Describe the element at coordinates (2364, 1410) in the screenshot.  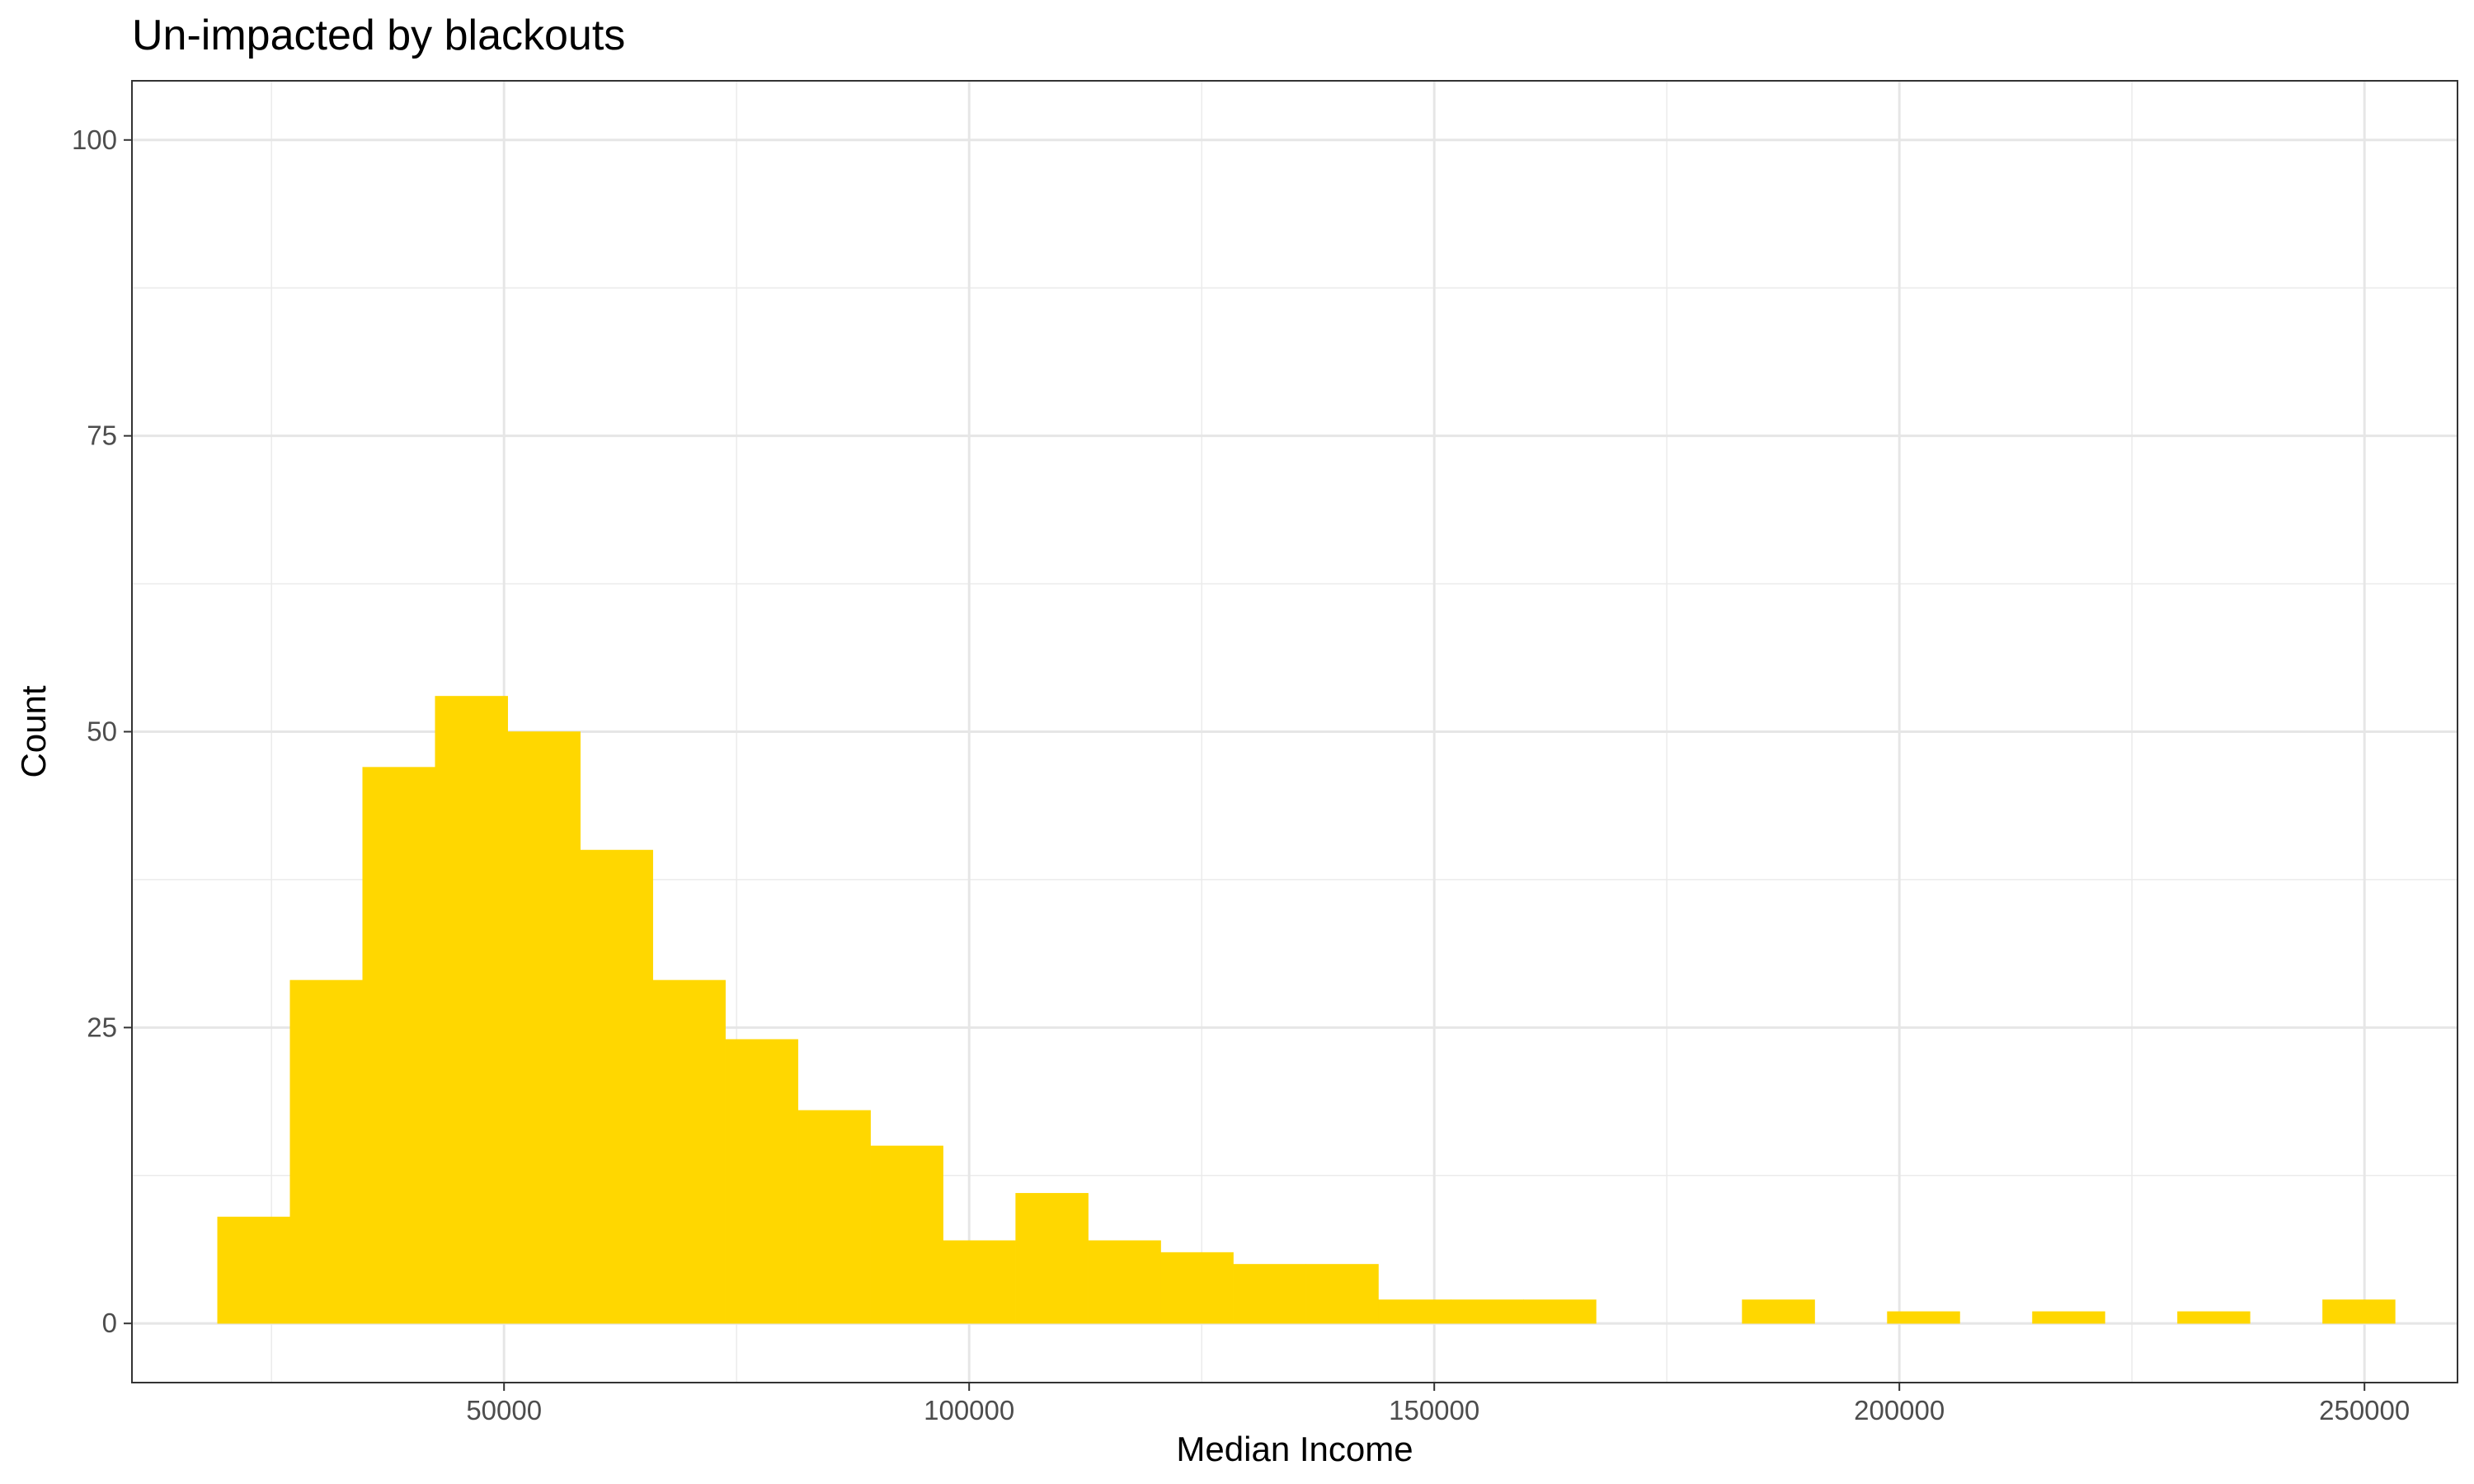
I see `x-tick-label: 250000` at that location.